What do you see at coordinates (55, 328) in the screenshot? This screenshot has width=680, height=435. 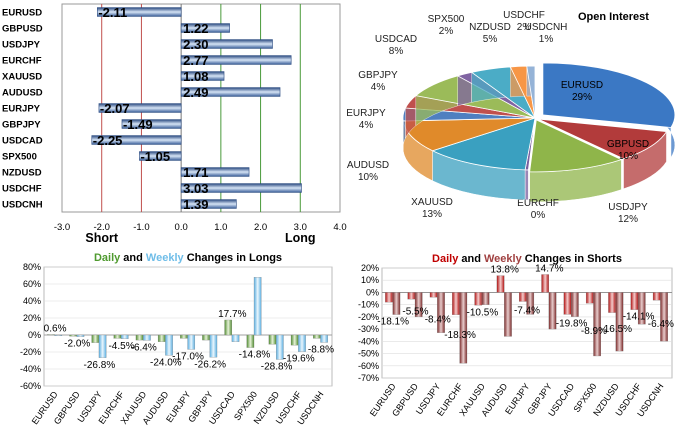 I see `data-label-EURUSD: 0.6%` at bounding box center [55, 328].